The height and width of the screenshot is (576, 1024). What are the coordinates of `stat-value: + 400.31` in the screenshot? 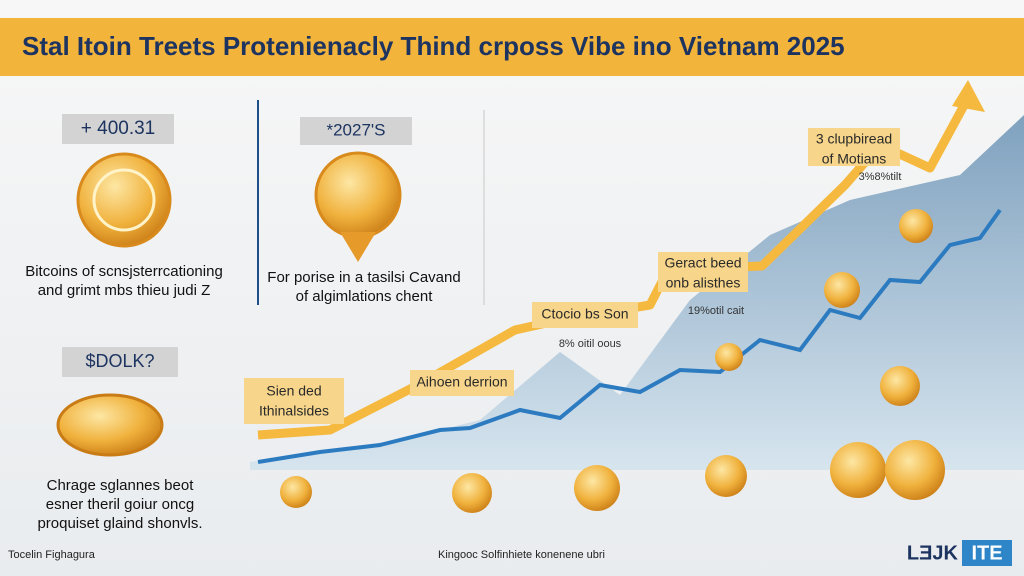 It's located at (118, 128).